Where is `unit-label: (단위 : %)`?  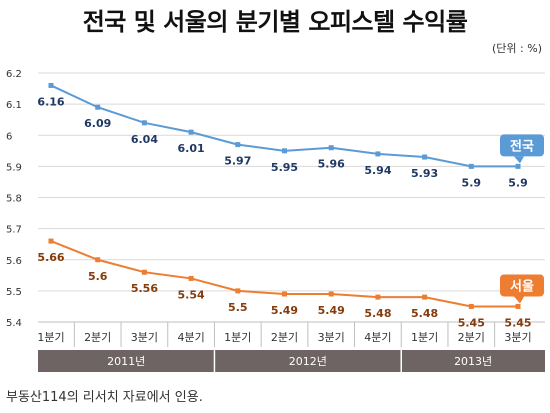
unit-label: (단위 : %) is located at coordinates (517, 48).